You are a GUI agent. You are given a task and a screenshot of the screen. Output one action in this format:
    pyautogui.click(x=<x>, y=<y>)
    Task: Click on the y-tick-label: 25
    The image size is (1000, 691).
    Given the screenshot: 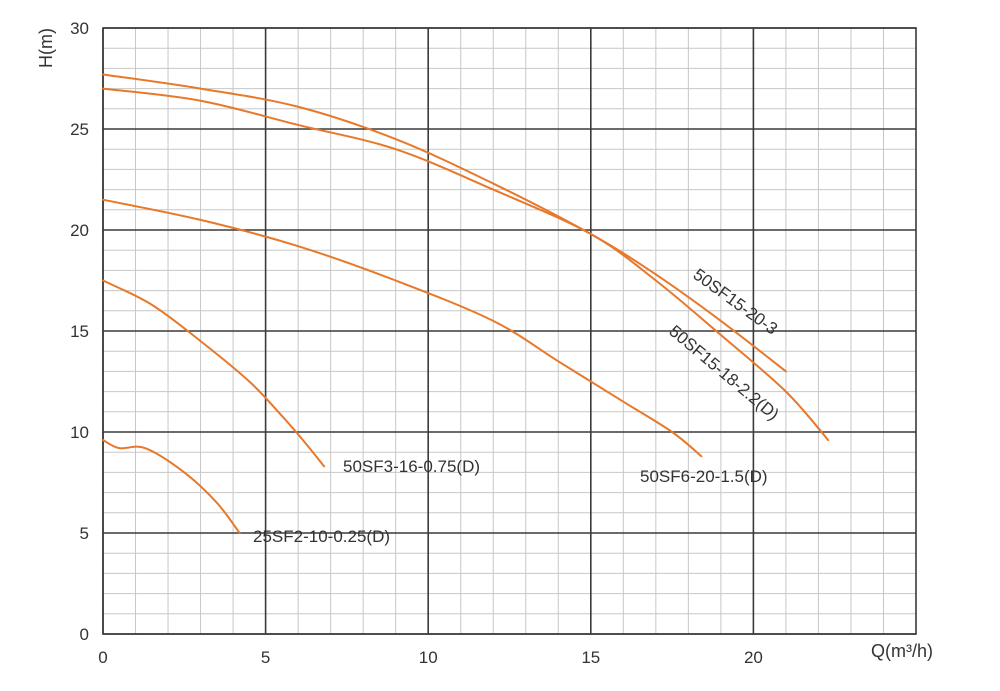 What is the action you would take?
    pyautogui.click(x=79, y=129)
    